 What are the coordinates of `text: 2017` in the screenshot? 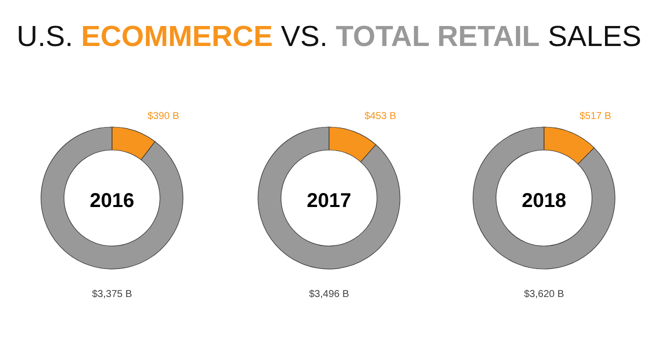 It's located at (329, 201).